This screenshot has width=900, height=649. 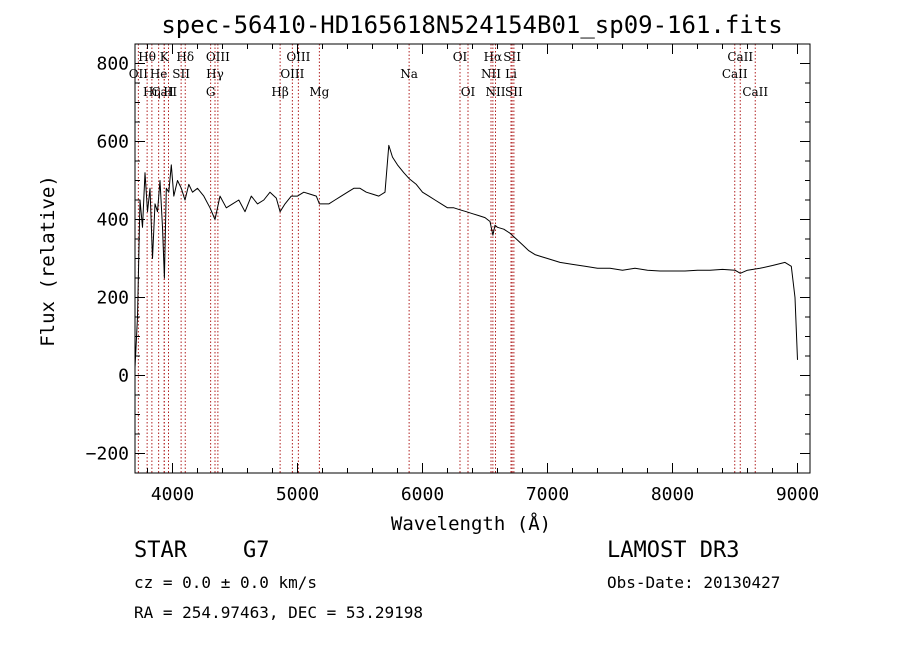 I want to click on line-label-21: NII, so click(x=496, y=92).